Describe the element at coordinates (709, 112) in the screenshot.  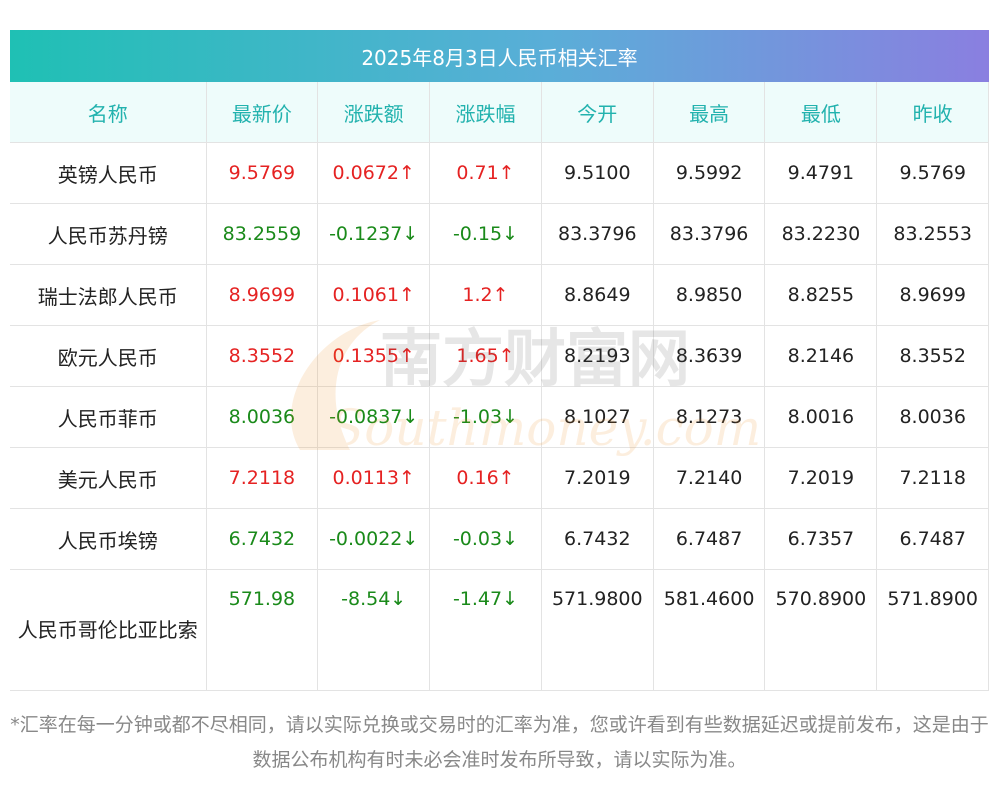
I see `header-high: 最高` at that location.